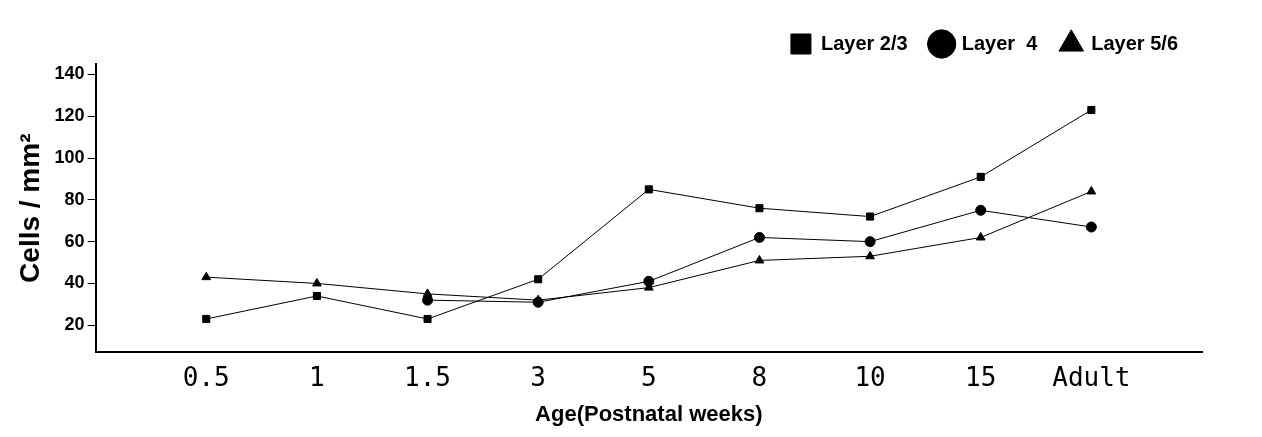 The image size is (1262, 437). What do you see at coordinates (29, 208) in the screenshot?
I see `y-axis-title: Cells / mm²` at bounding box center [29, 208].